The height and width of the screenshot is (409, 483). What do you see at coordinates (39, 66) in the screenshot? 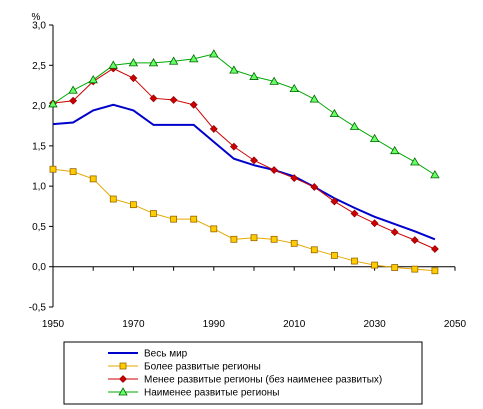
I see `y-tick-label: 2,5` at bounding box center [39, 66].